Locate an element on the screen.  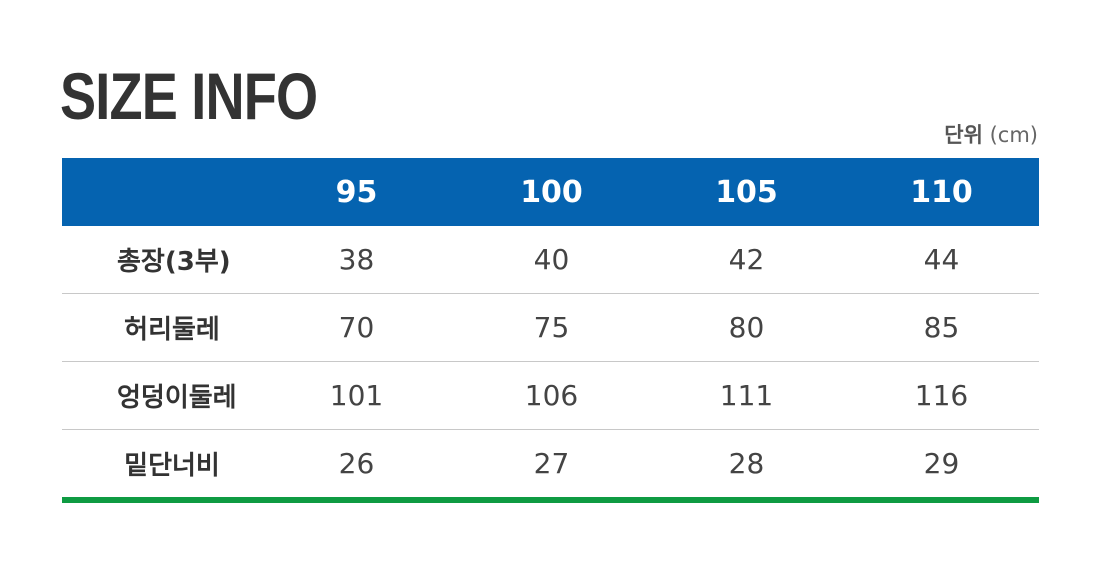
table-cell: 28 is located at coordinates (746, 463).